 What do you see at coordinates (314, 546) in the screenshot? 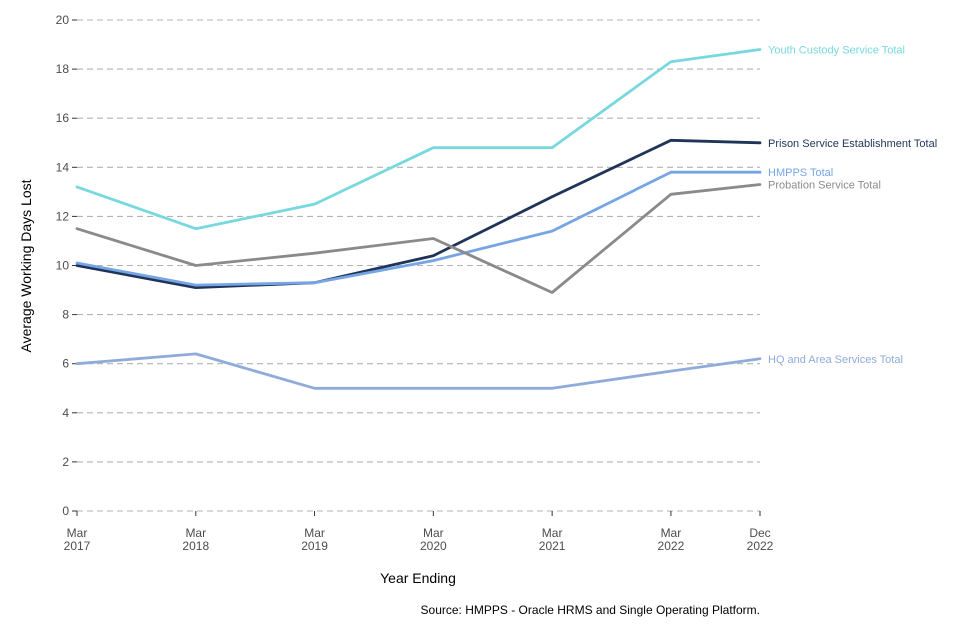
I see `x-tick-label: 2019` at bounding box center [314, 546].